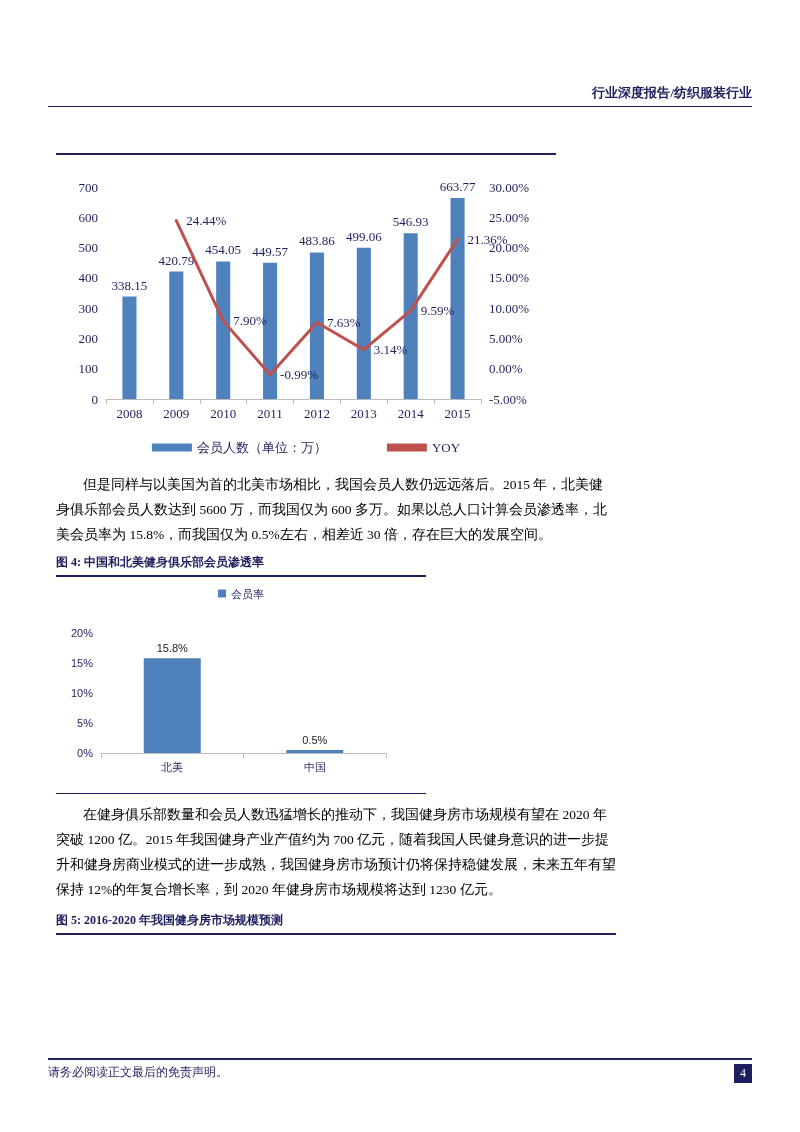  I want to click on legend-label: 会员率, so click(247, 593).